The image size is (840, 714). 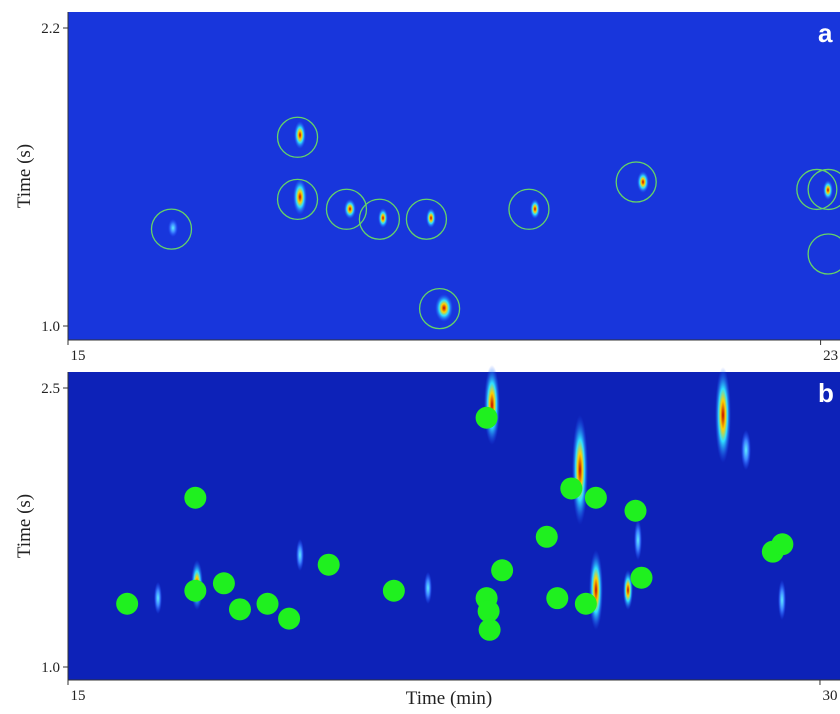 What do you see at coordinates (50, 389) in the screenshot?
I see `y-tick-label: 2.5` at bounding box center [50, 389].